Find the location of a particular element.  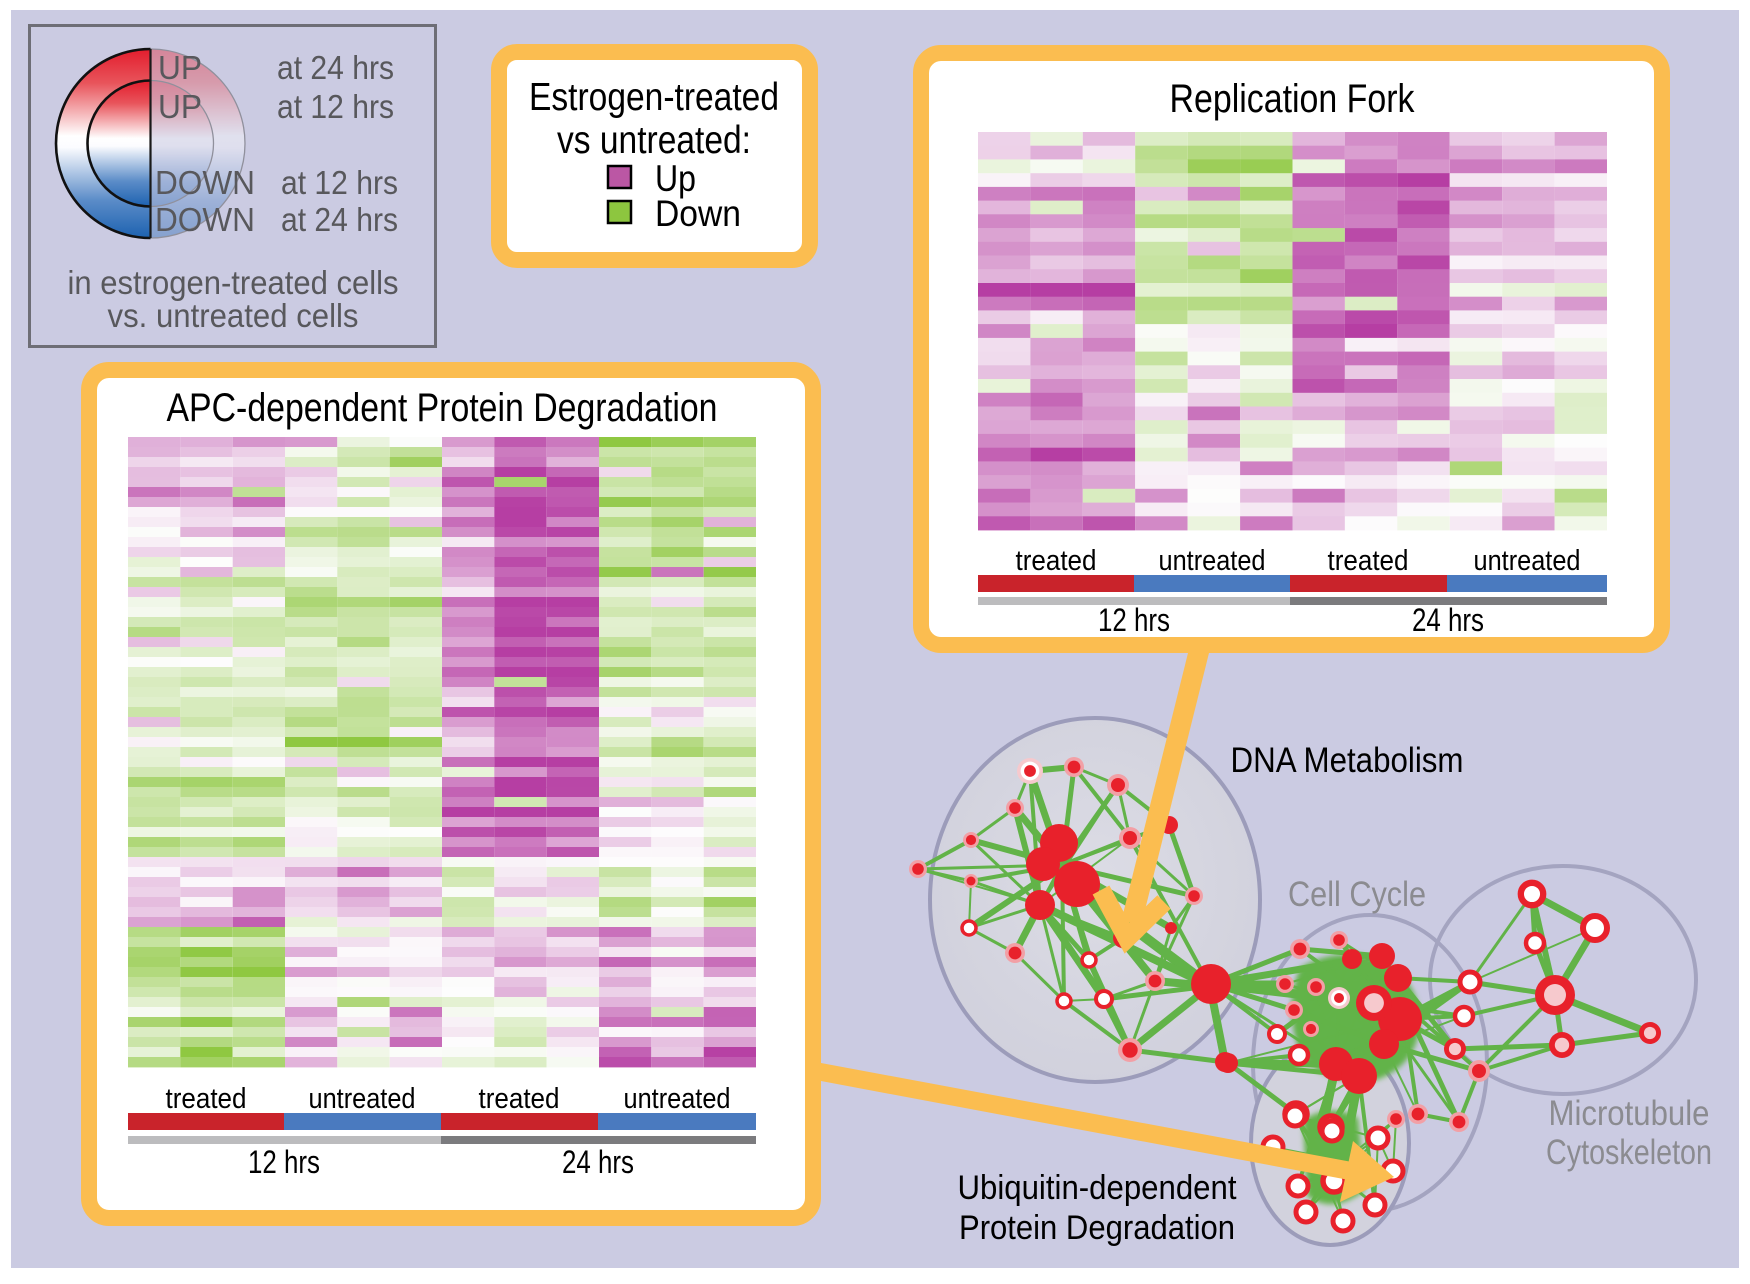

svg-text: vs untreated: is located at coordinates (654, 140).